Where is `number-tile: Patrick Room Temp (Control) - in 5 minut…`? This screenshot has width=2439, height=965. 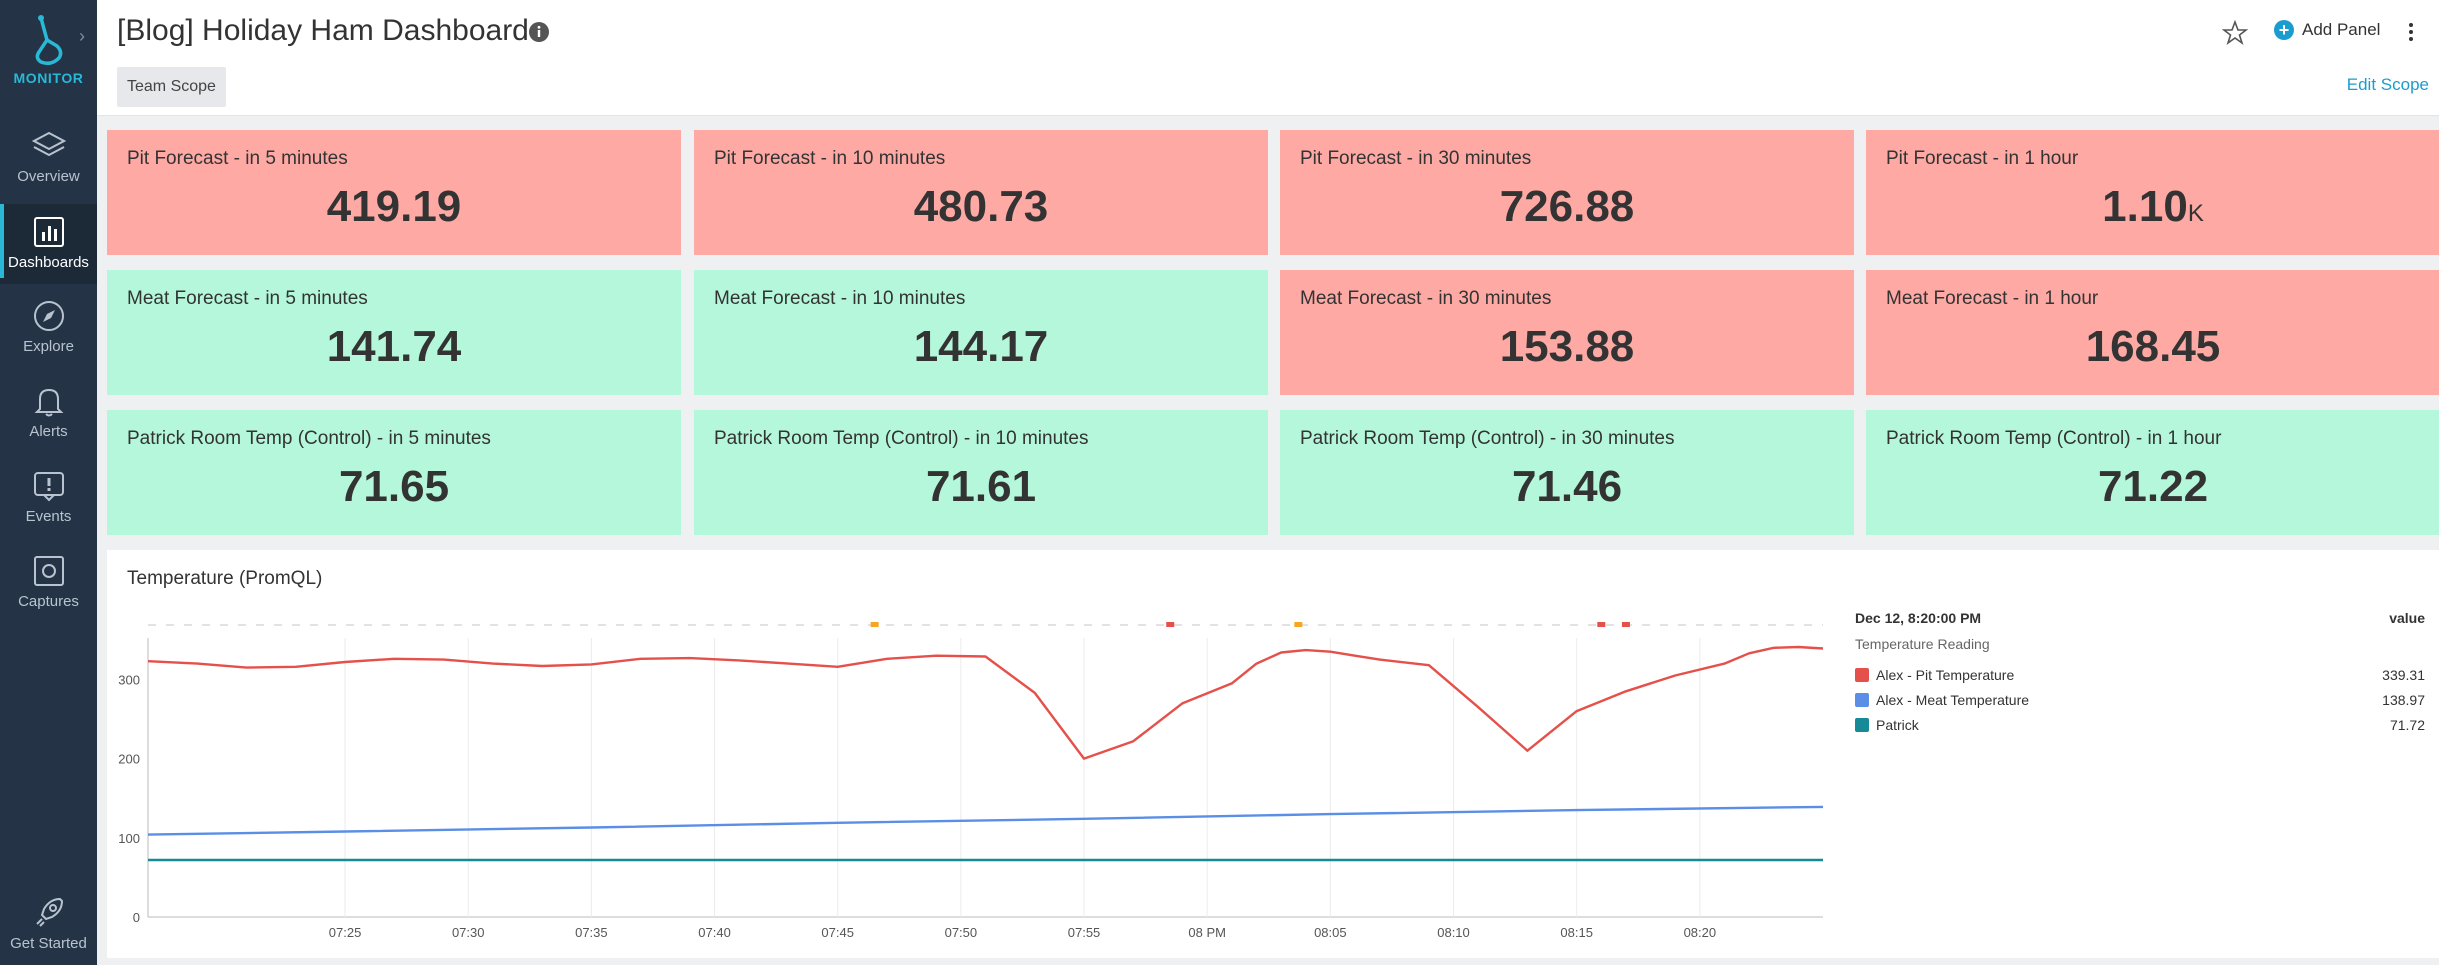 number-tile: Patrick Room Temp (Control) - in 5 minut… is located at coordinates (394, 472).